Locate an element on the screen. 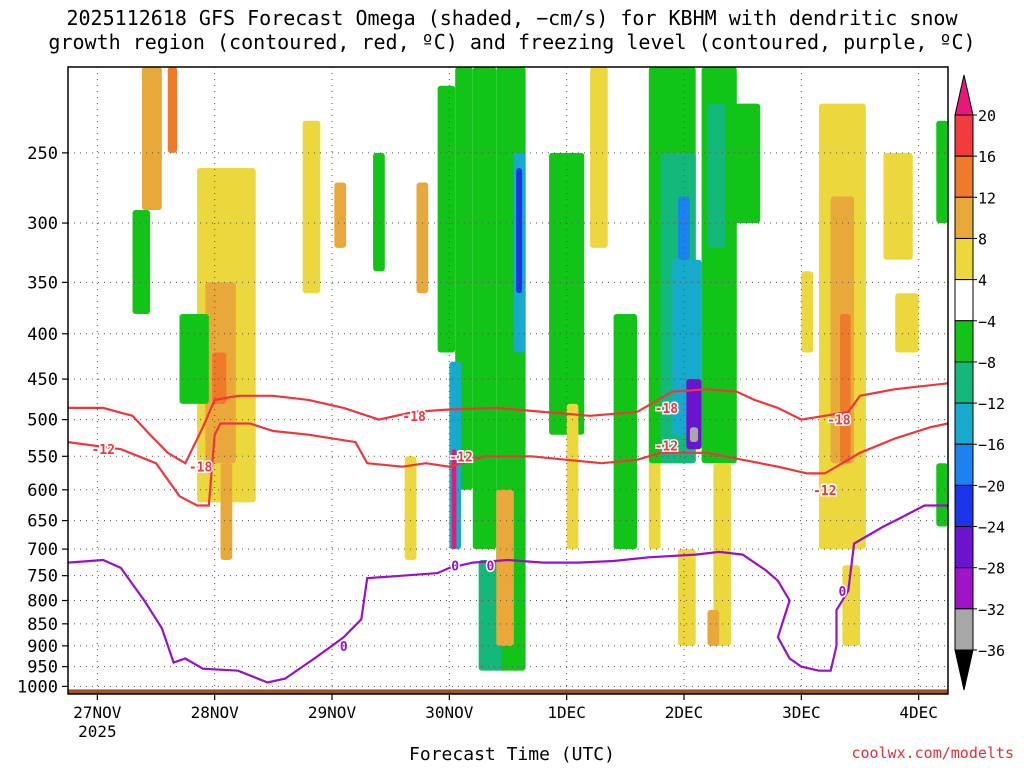  x-tick-label-3DEC: 3DEC is located at coordinates (801, 712).